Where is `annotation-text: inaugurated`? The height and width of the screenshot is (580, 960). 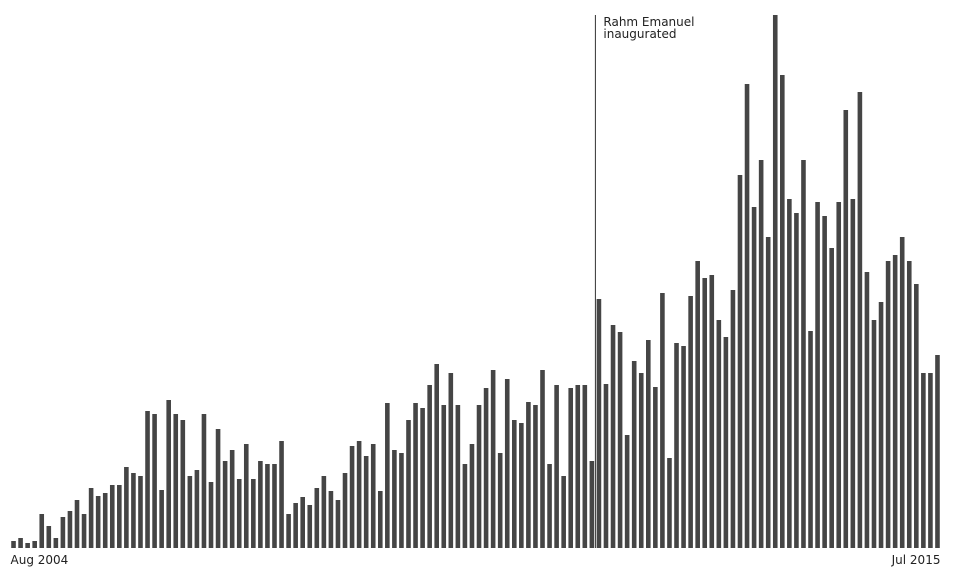 annotation-text: inaugurated is located at coordinates (639, 34).